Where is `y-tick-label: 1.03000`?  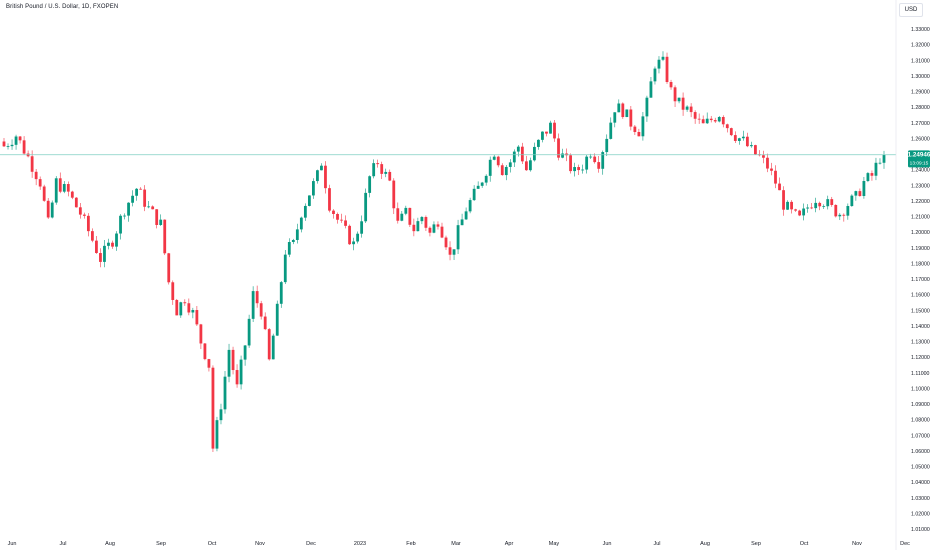
y-tick-label: 1.03000 is located at coordinates (920, 499).